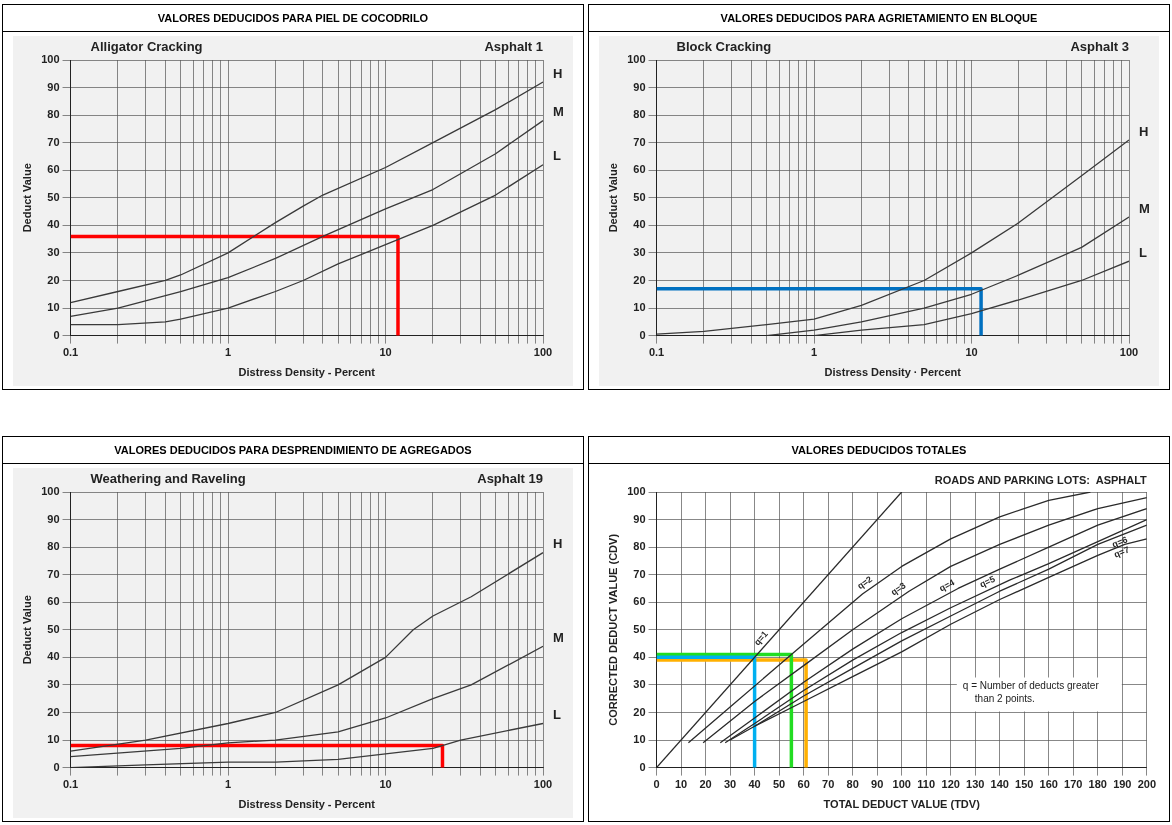 This screenshot has height=825, width=1172. What do you see at coordinates (730, 784) in the screenshot?
I see `x-tick-label: 30` at bounding box center [730, 784].